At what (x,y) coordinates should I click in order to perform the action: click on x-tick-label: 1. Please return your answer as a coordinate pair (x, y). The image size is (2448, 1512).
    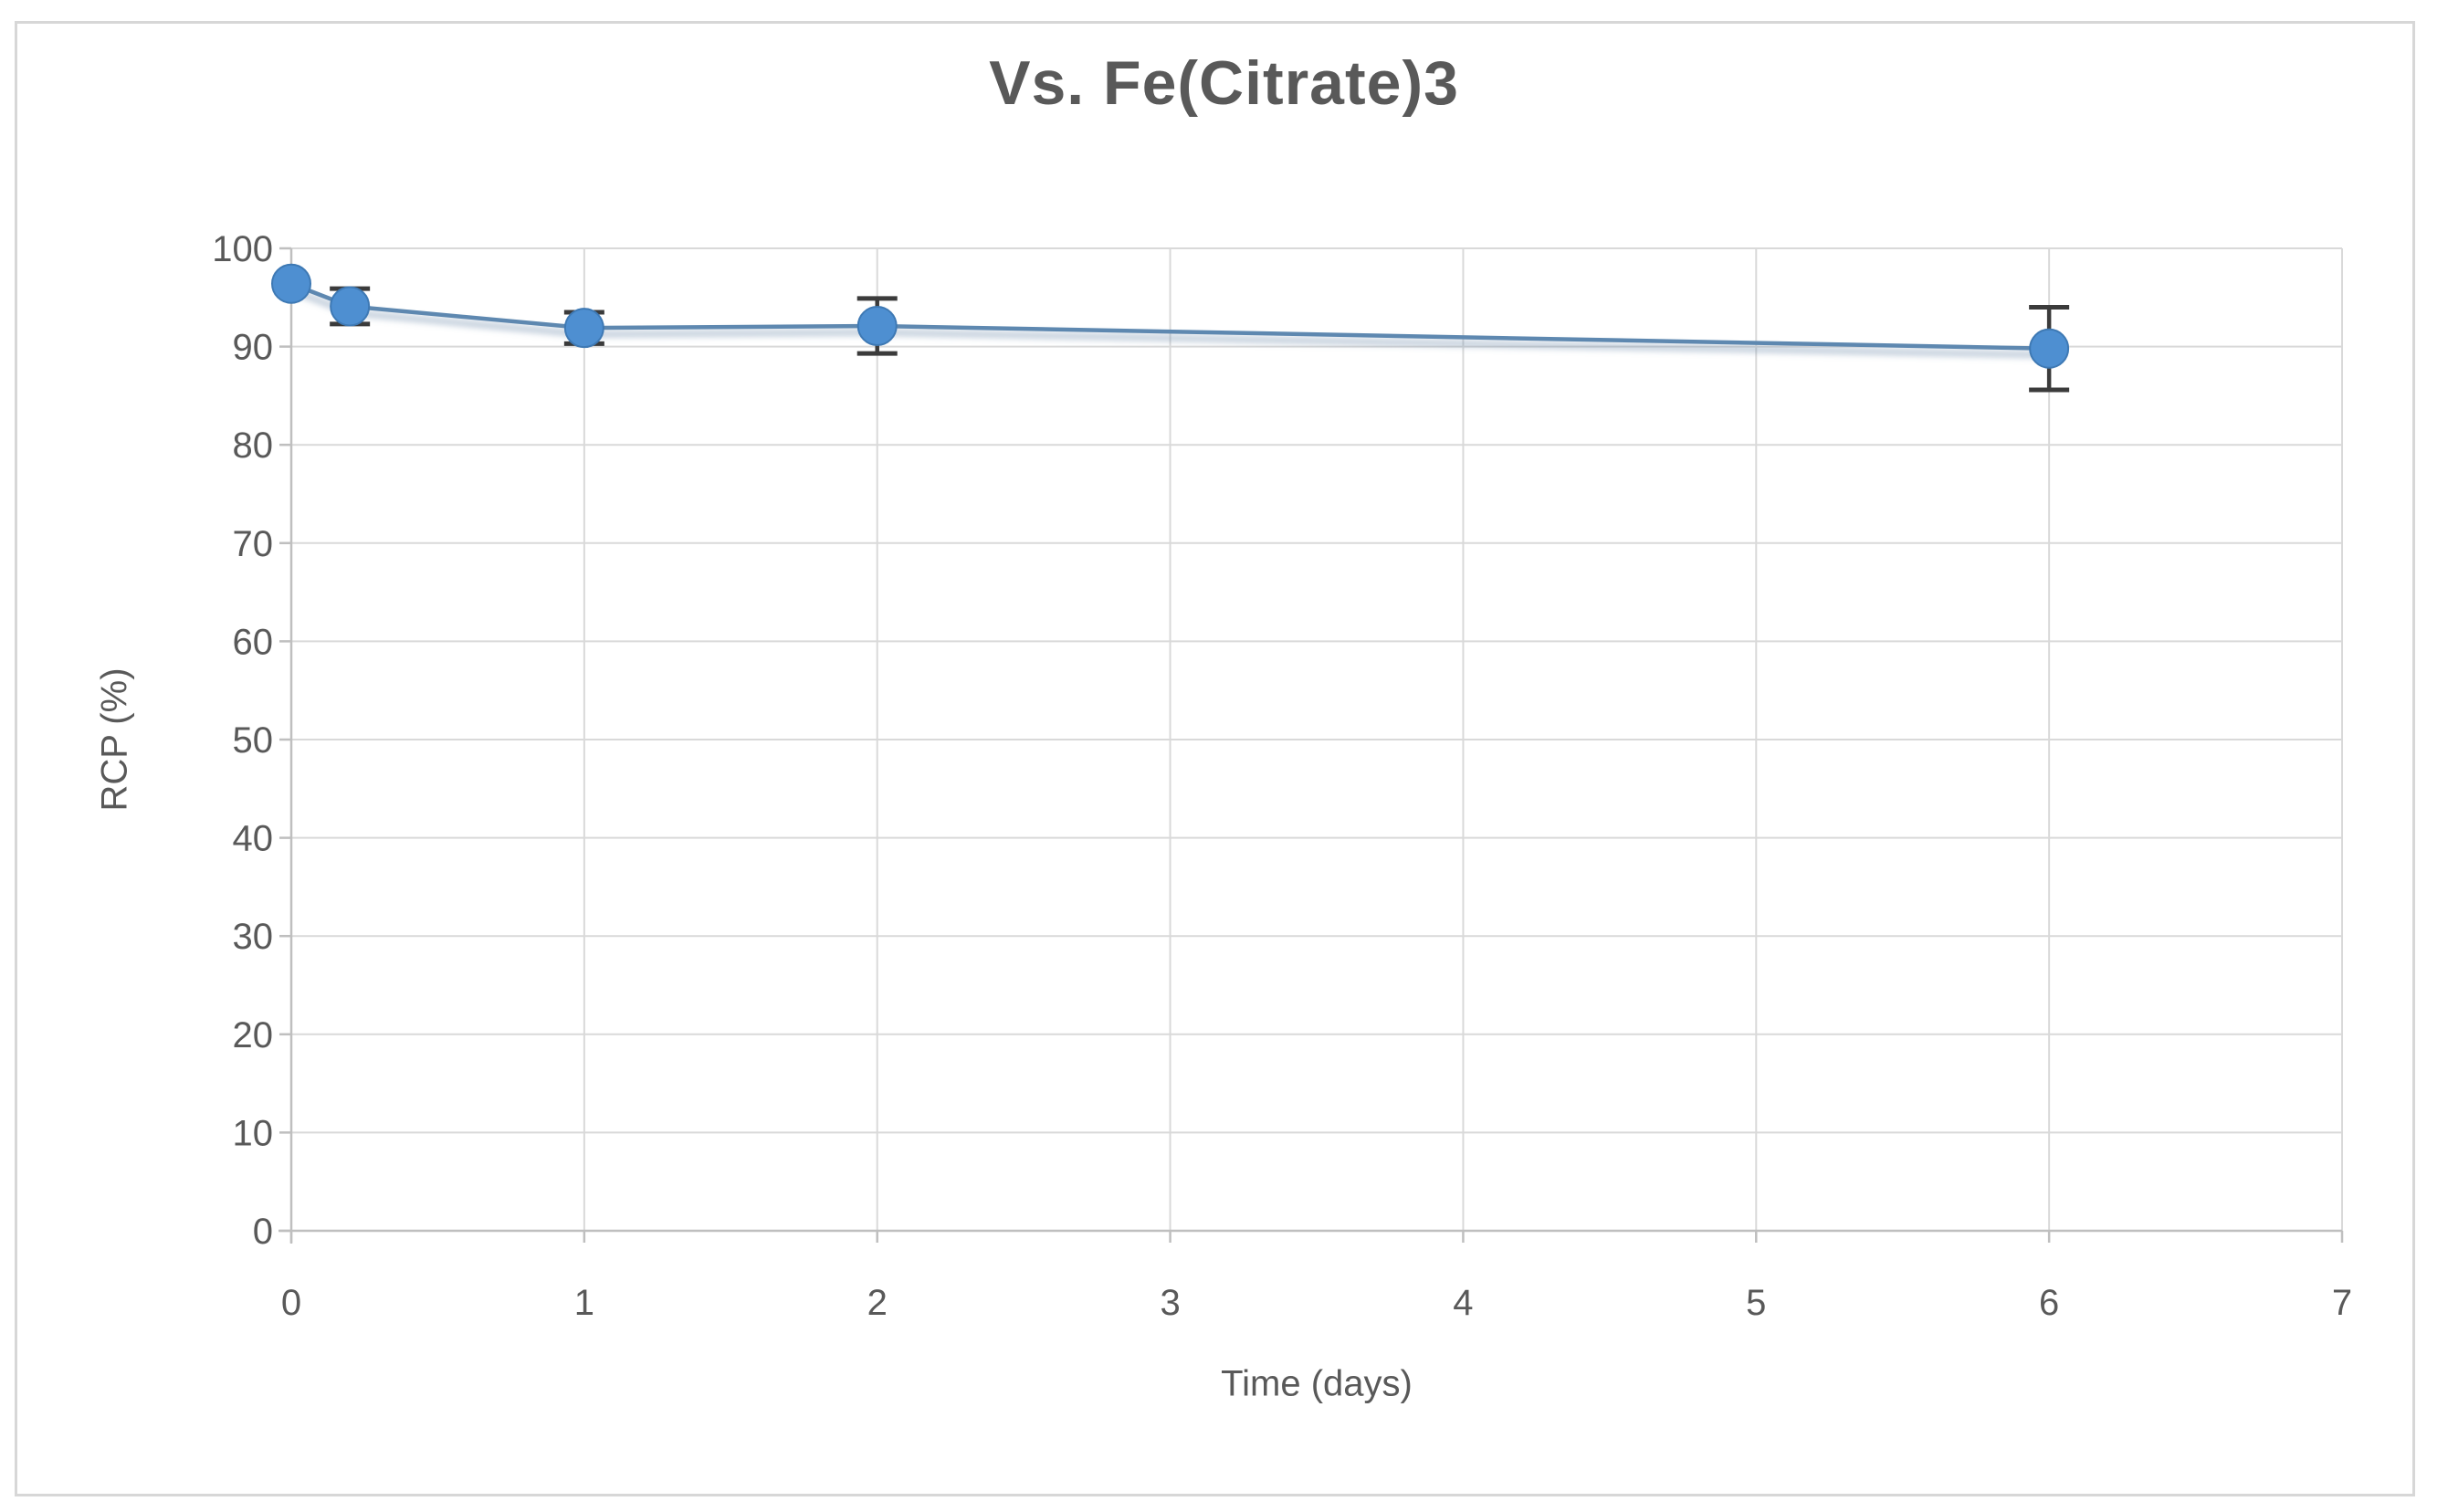
    Looking at the image, I should click on (584, 1303).